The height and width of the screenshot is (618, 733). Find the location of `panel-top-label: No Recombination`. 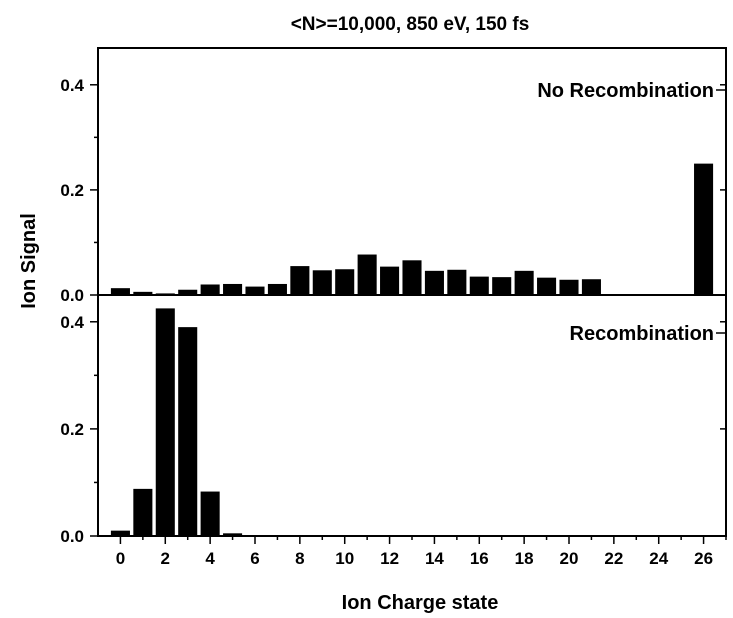

panel-top-label: No Recombination is located at coordinates (625, 91).